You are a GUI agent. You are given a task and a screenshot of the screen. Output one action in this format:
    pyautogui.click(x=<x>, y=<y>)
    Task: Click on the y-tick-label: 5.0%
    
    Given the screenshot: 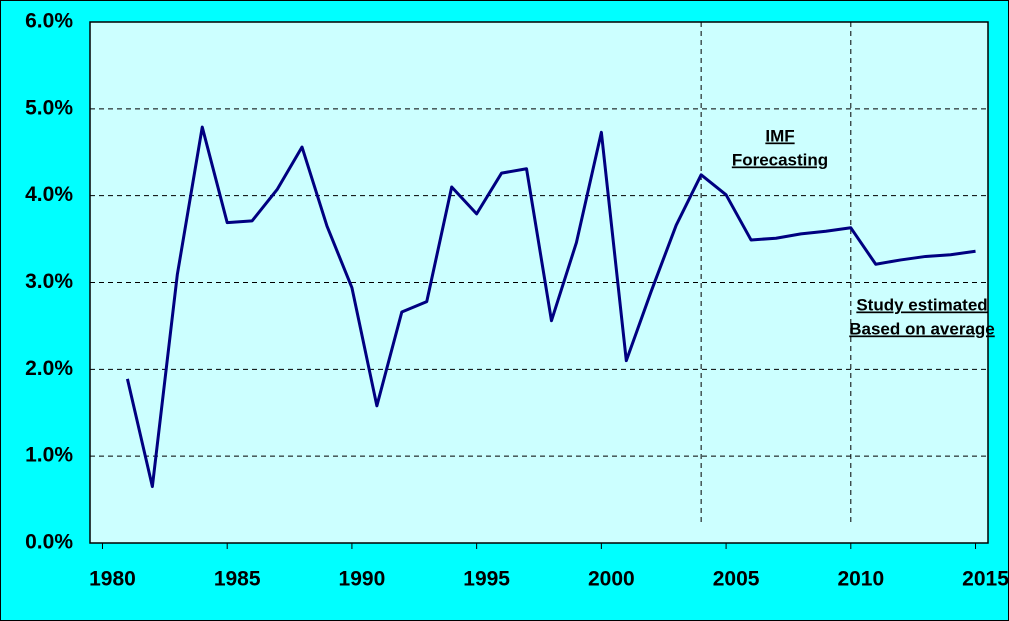 What is the action you would take?
    pyautogui.click(x=49, y=107)
    